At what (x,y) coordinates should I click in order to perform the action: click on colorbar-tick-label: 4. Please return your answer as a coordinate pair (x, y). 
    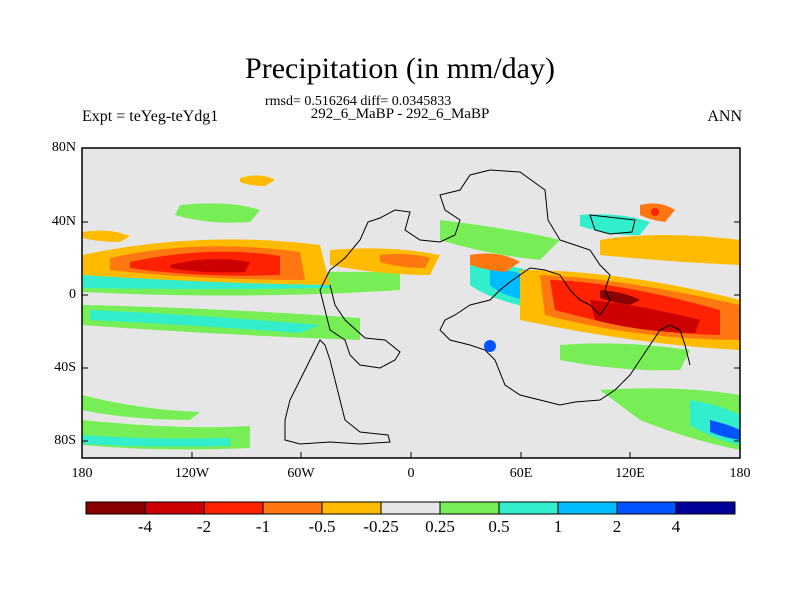
    Looking at the image, I should click on (676, 526).